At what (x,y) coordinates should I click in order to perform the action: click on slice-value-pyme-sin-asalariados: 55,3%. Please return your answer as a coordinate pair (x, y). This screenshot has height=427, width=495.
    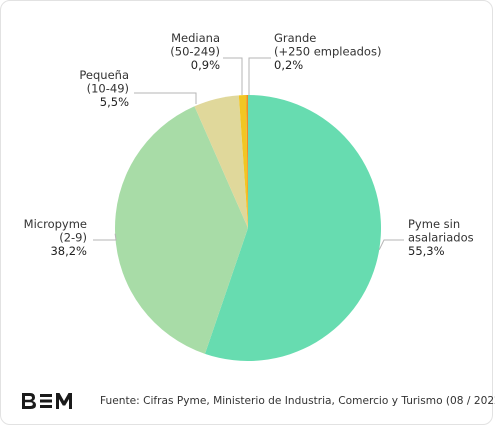
    Looking at the image, I should click on (426, 251).